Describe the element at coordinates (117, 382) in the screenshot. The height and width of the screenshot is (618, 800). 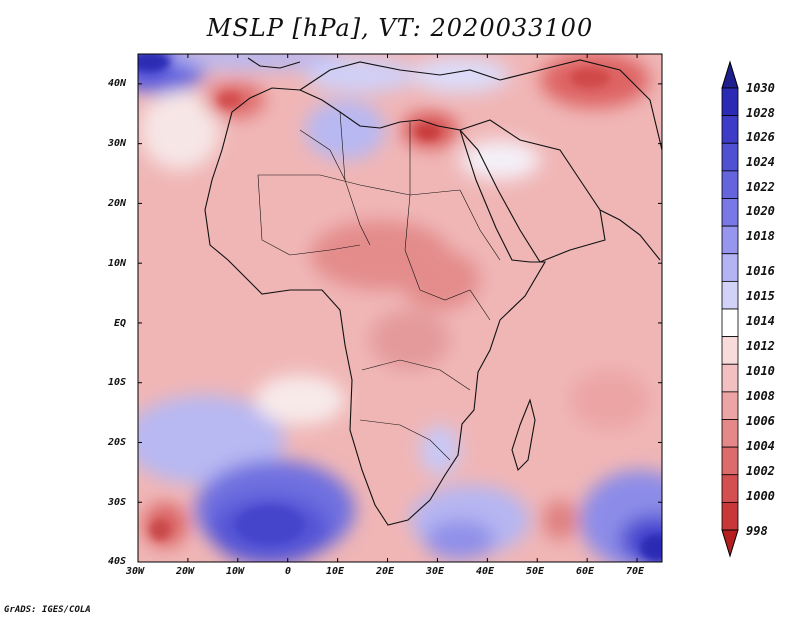
I see `lat-label: 10S` at that location.